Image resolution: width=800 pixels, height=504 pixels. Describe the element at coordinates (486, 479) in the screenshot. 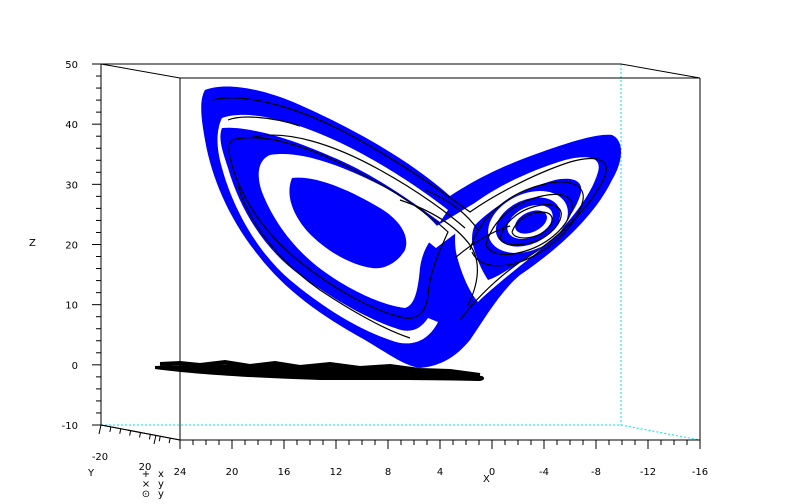

I see `x-axis-label: X` at that location.